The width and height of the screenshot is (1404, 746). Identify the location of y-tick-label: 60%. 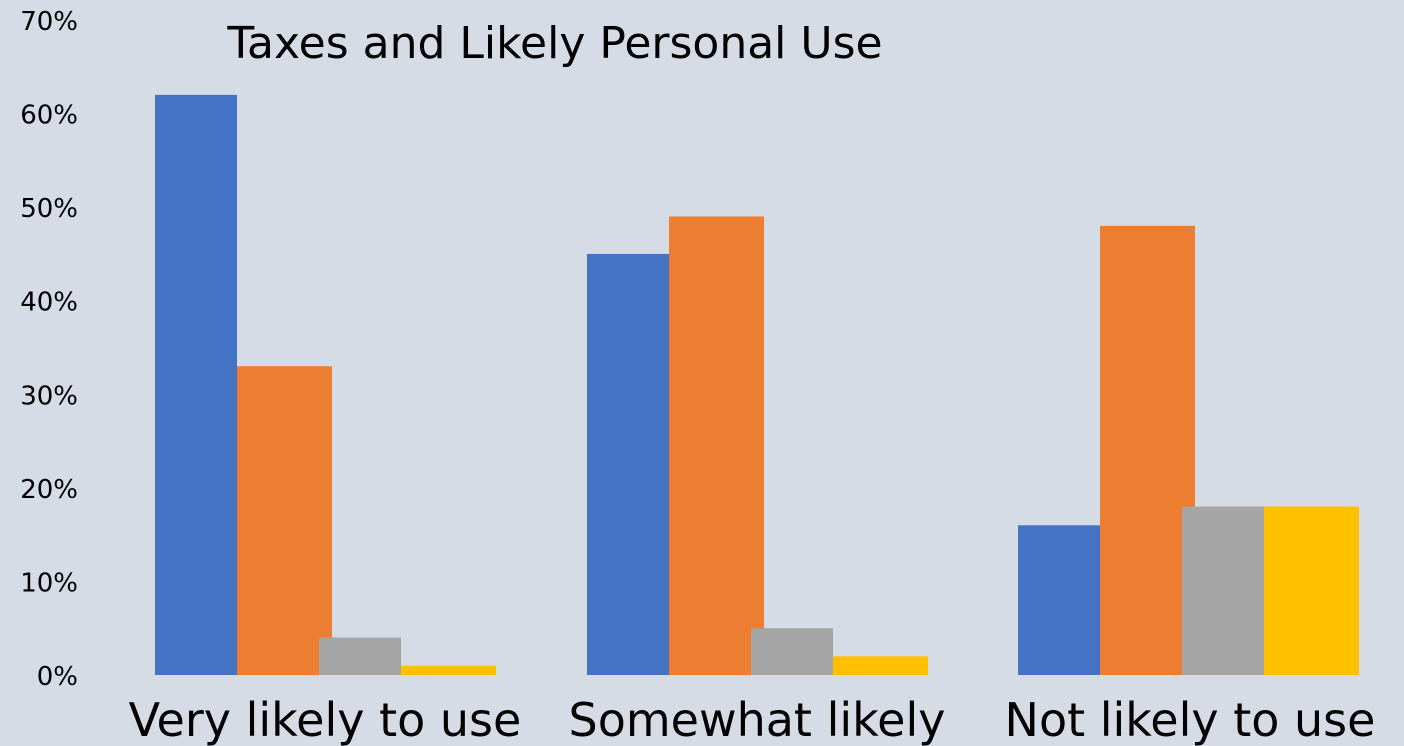
(49, 116).